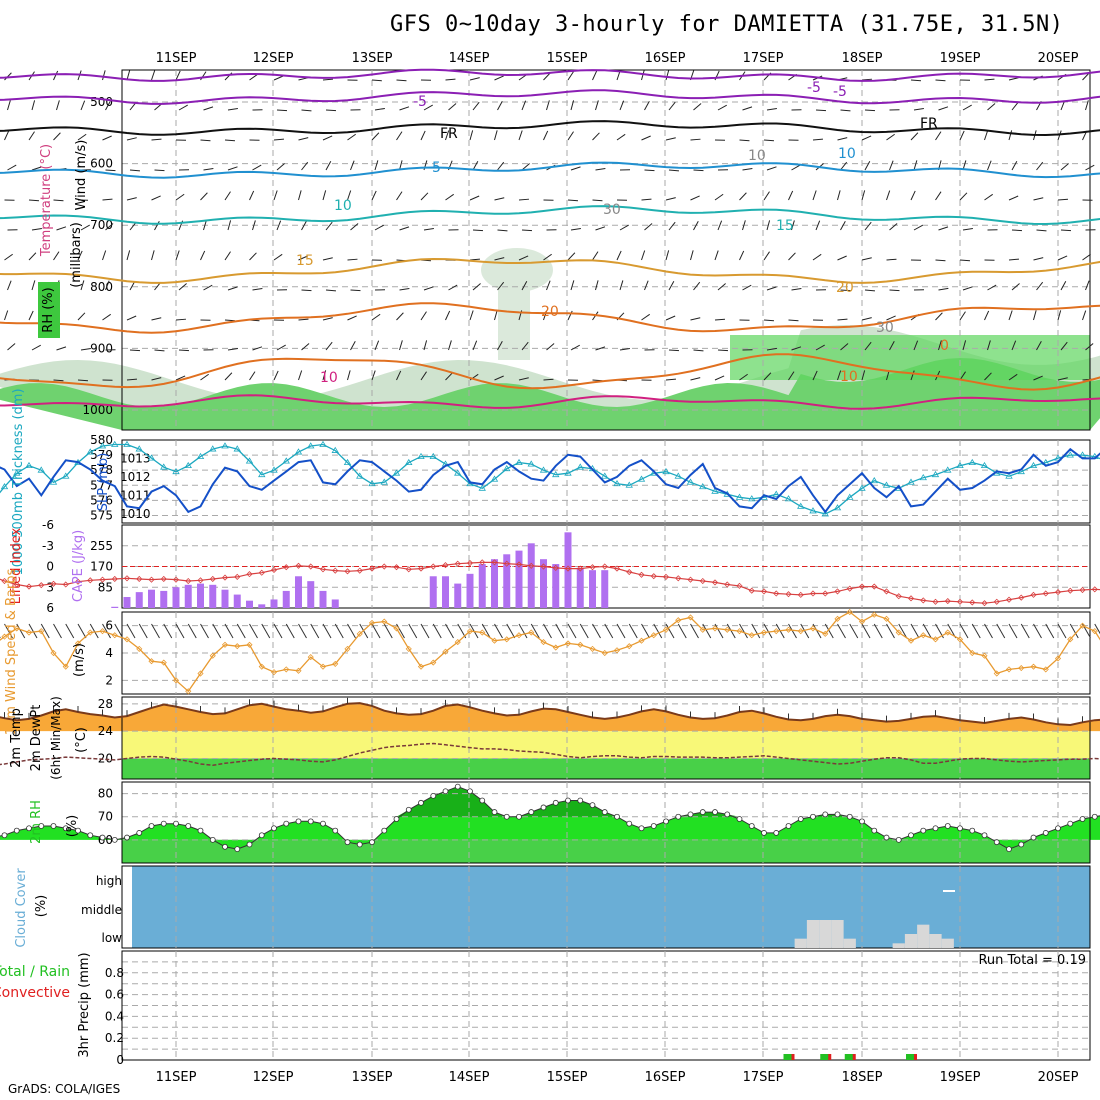 Image resolution: width=1100 pixels, height=1100 pixels. I want to click on date-label-bottom: 14SEP, so click(469, 1077).